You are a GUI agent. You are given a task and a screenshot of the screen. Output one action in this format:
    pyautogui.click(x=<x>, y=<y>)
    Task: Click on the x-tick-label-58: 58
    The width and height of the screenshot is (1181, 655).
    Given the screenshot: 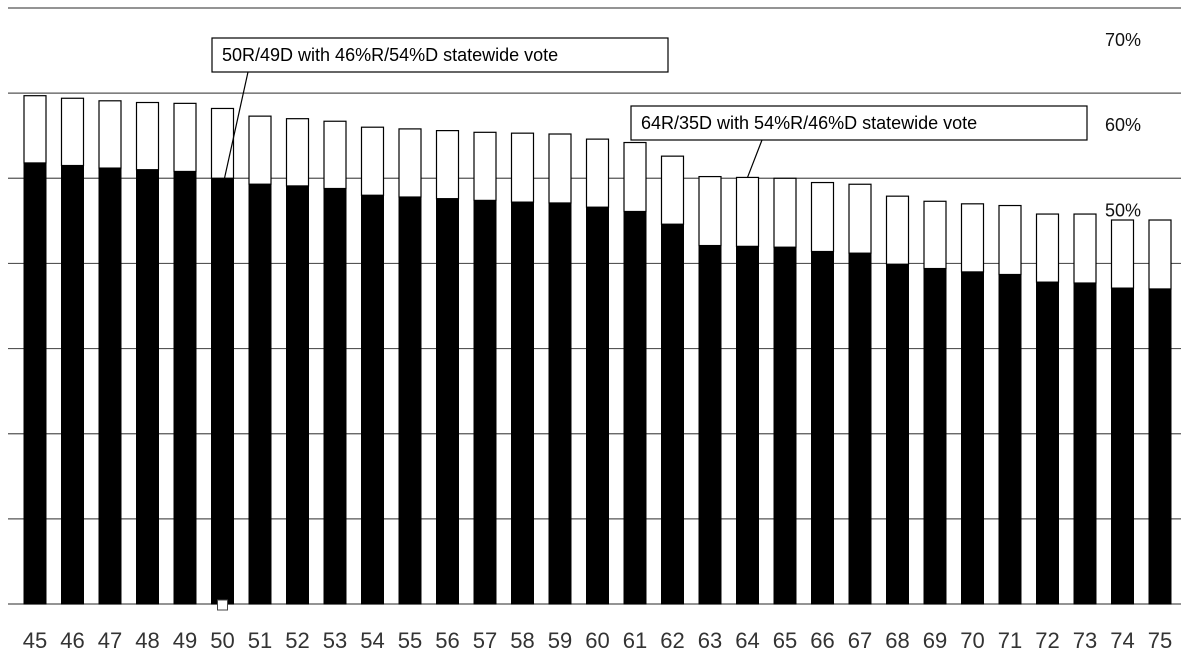 What is the action you would take?
    pyautogui.click(x=522, y=640)
    